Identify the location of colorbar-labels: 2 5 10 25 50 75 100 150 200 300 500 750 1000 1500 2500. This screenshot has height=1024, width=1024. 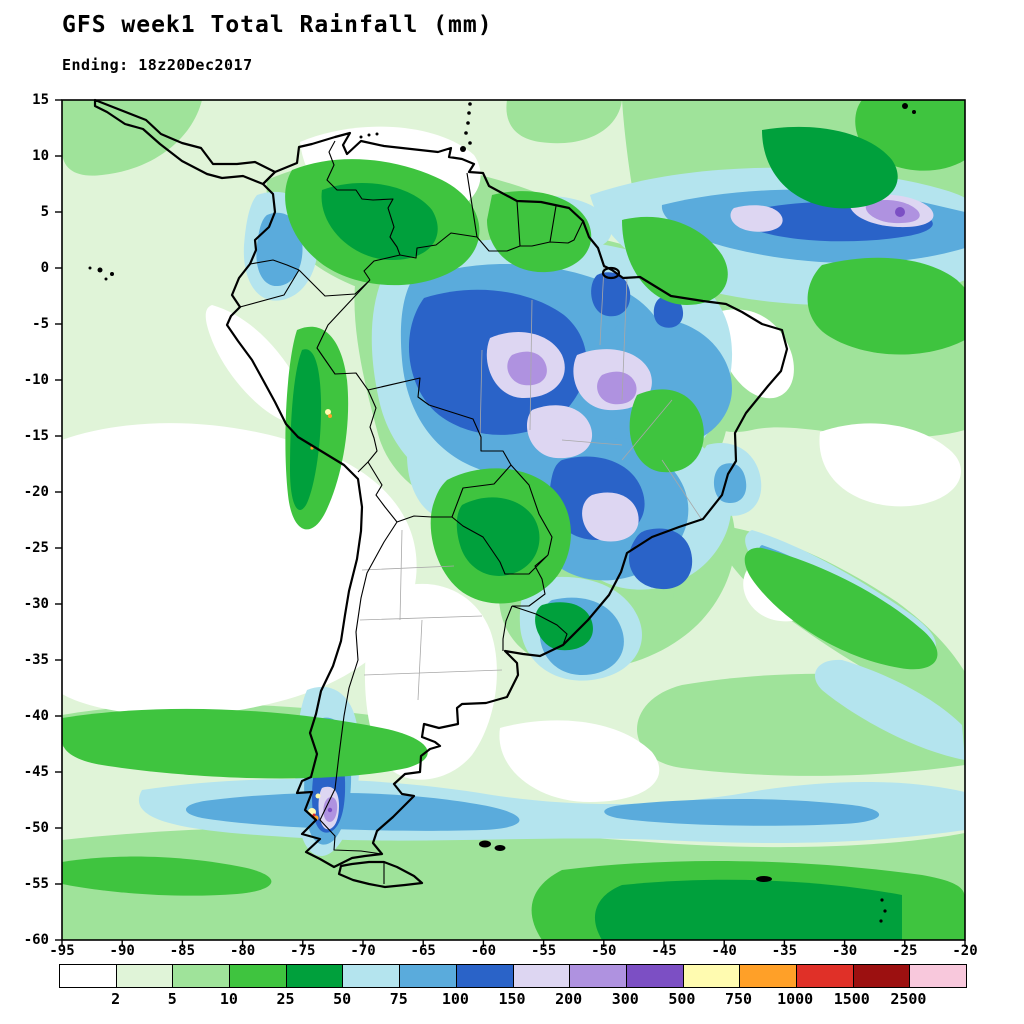
(513, 1000).